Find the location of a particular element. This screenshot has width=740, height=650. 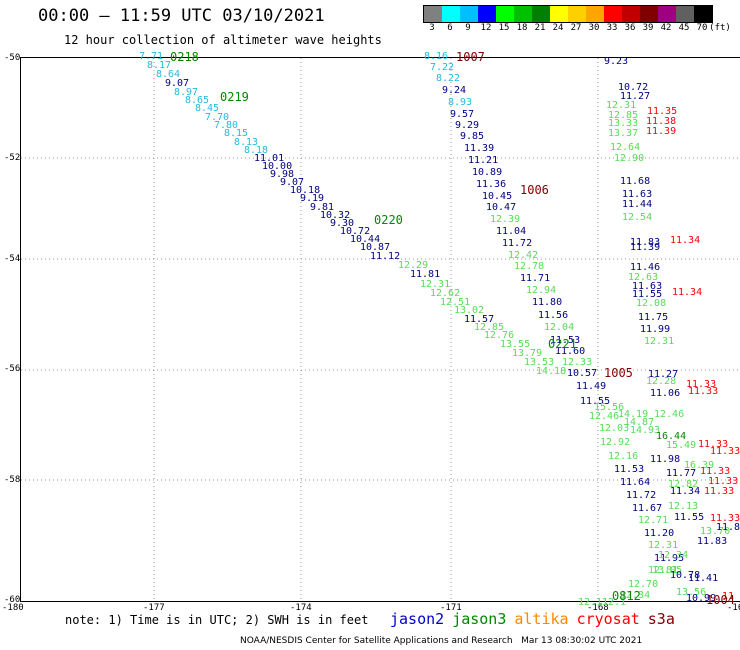

wave-height-value: 11.12 is located at coordinates (385, 256).